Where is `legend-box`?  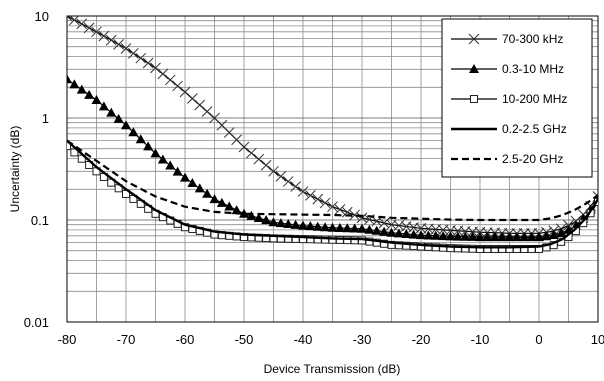 legend-box is located at coordinates (517, 98).